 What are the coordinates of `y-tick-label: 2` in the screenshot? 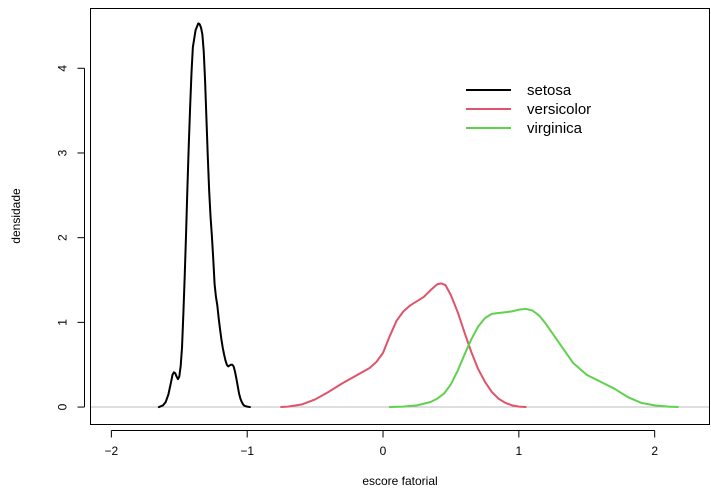 It's located at (63, 237).